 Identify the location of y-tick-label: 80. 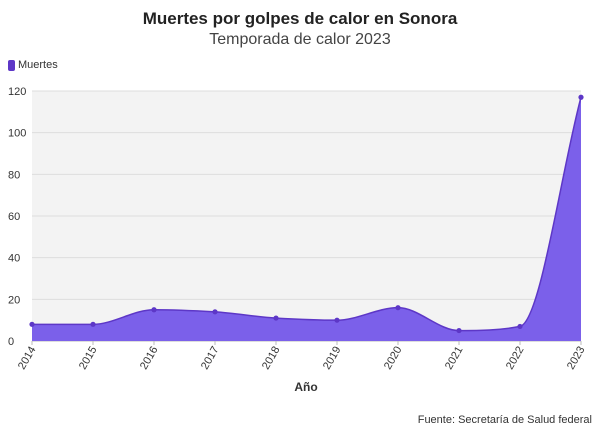
(14, 175).